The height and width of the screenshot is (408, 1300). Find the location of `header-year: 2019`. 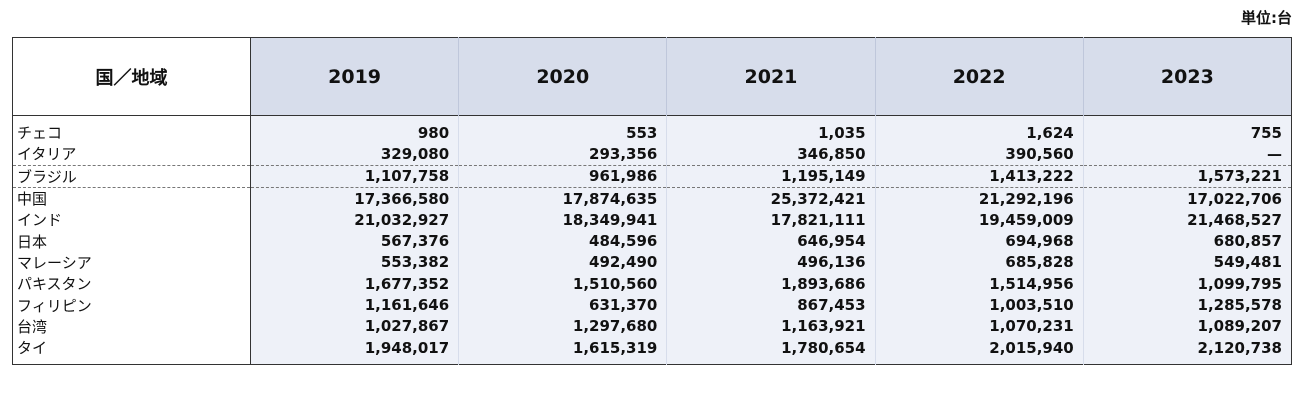

header-year: 2019 is located at coordinates (354, 76).